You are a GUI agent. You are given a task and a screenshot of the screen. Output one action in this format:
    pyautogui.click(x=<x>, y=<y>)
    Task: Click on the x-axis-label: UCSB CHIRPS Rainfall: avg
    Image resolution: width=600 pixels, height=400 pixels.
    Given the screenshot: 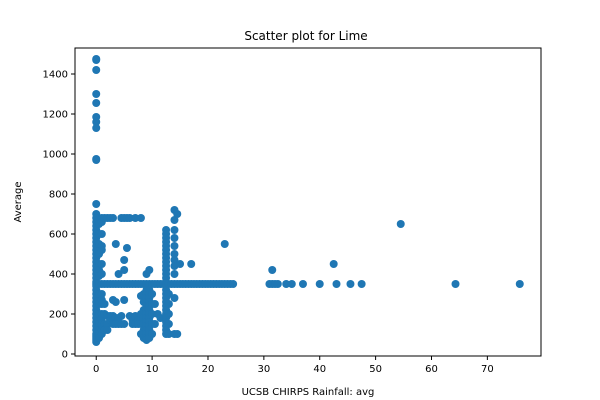 What is the action you would take?
    pyautogui.click(x=308, y=392)
    